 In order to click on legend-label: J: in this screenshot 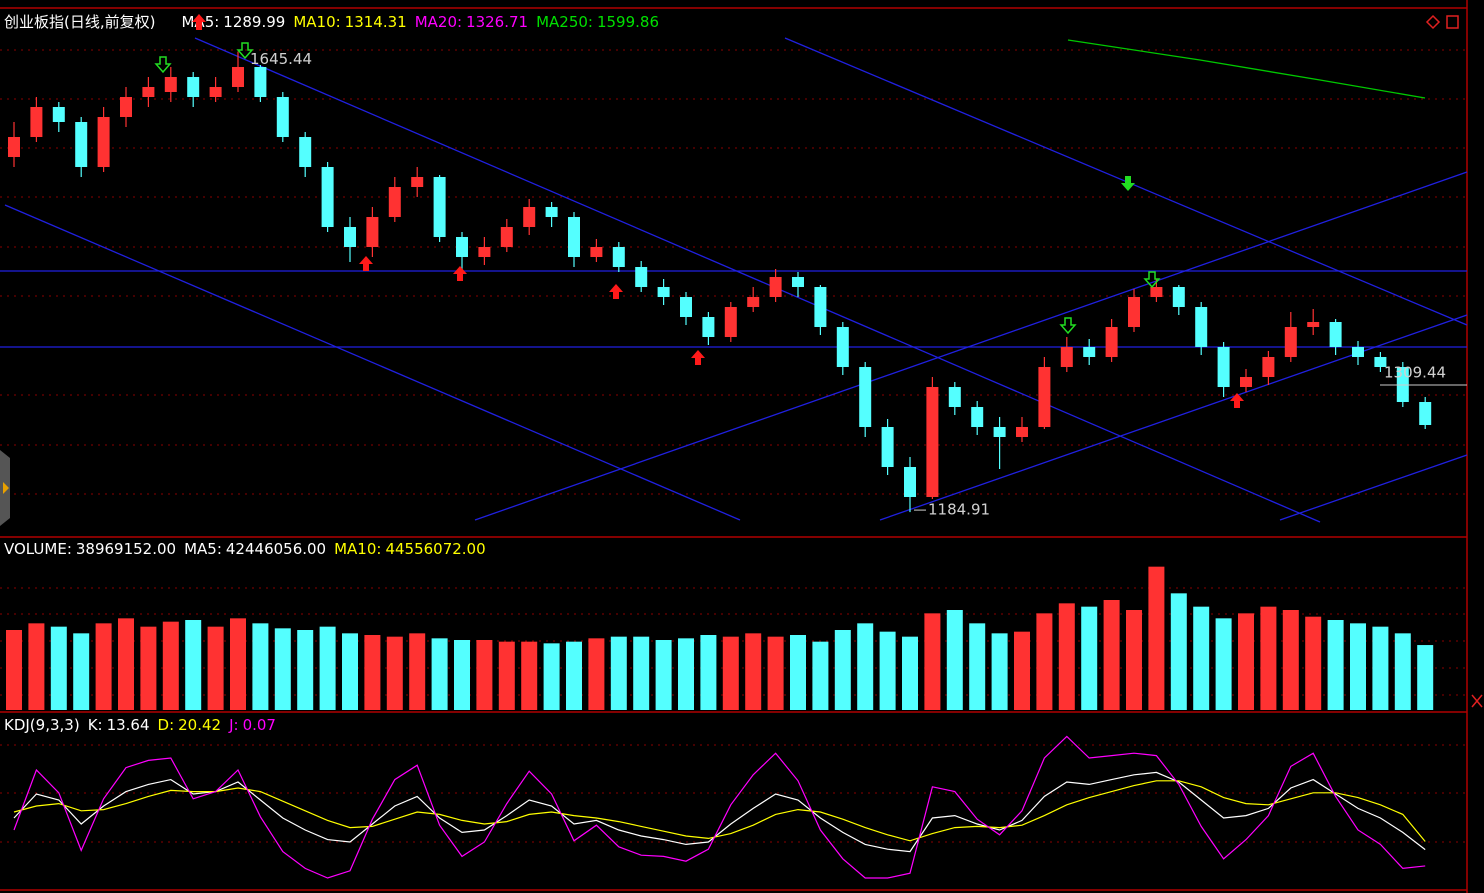, I will do `click(233, 725)`.